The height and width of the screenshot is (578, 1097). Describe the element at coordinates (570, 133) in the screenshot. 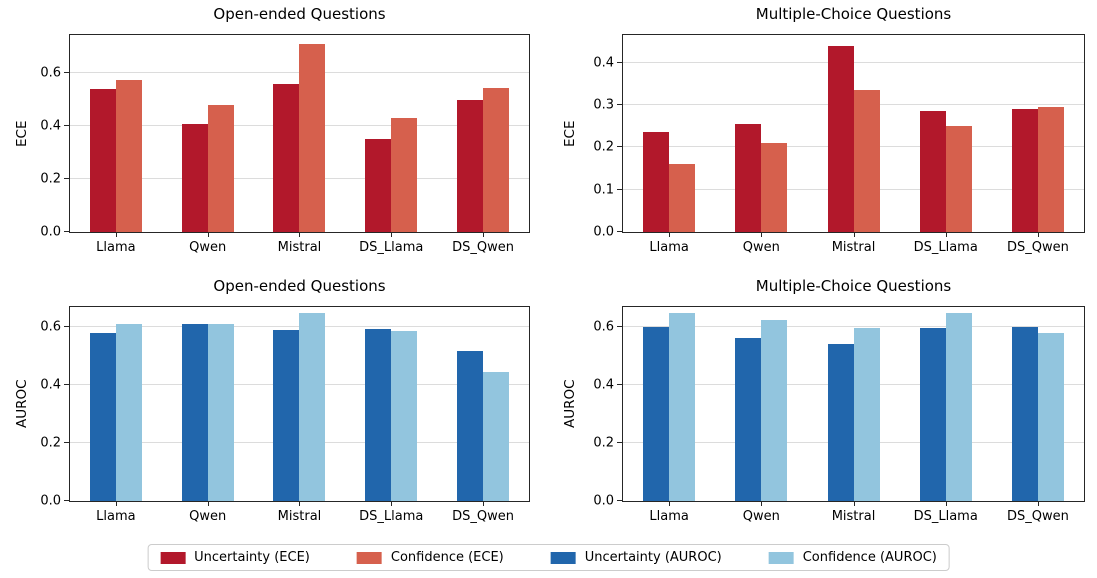

I see `y-axis-label: ECE` at that location.